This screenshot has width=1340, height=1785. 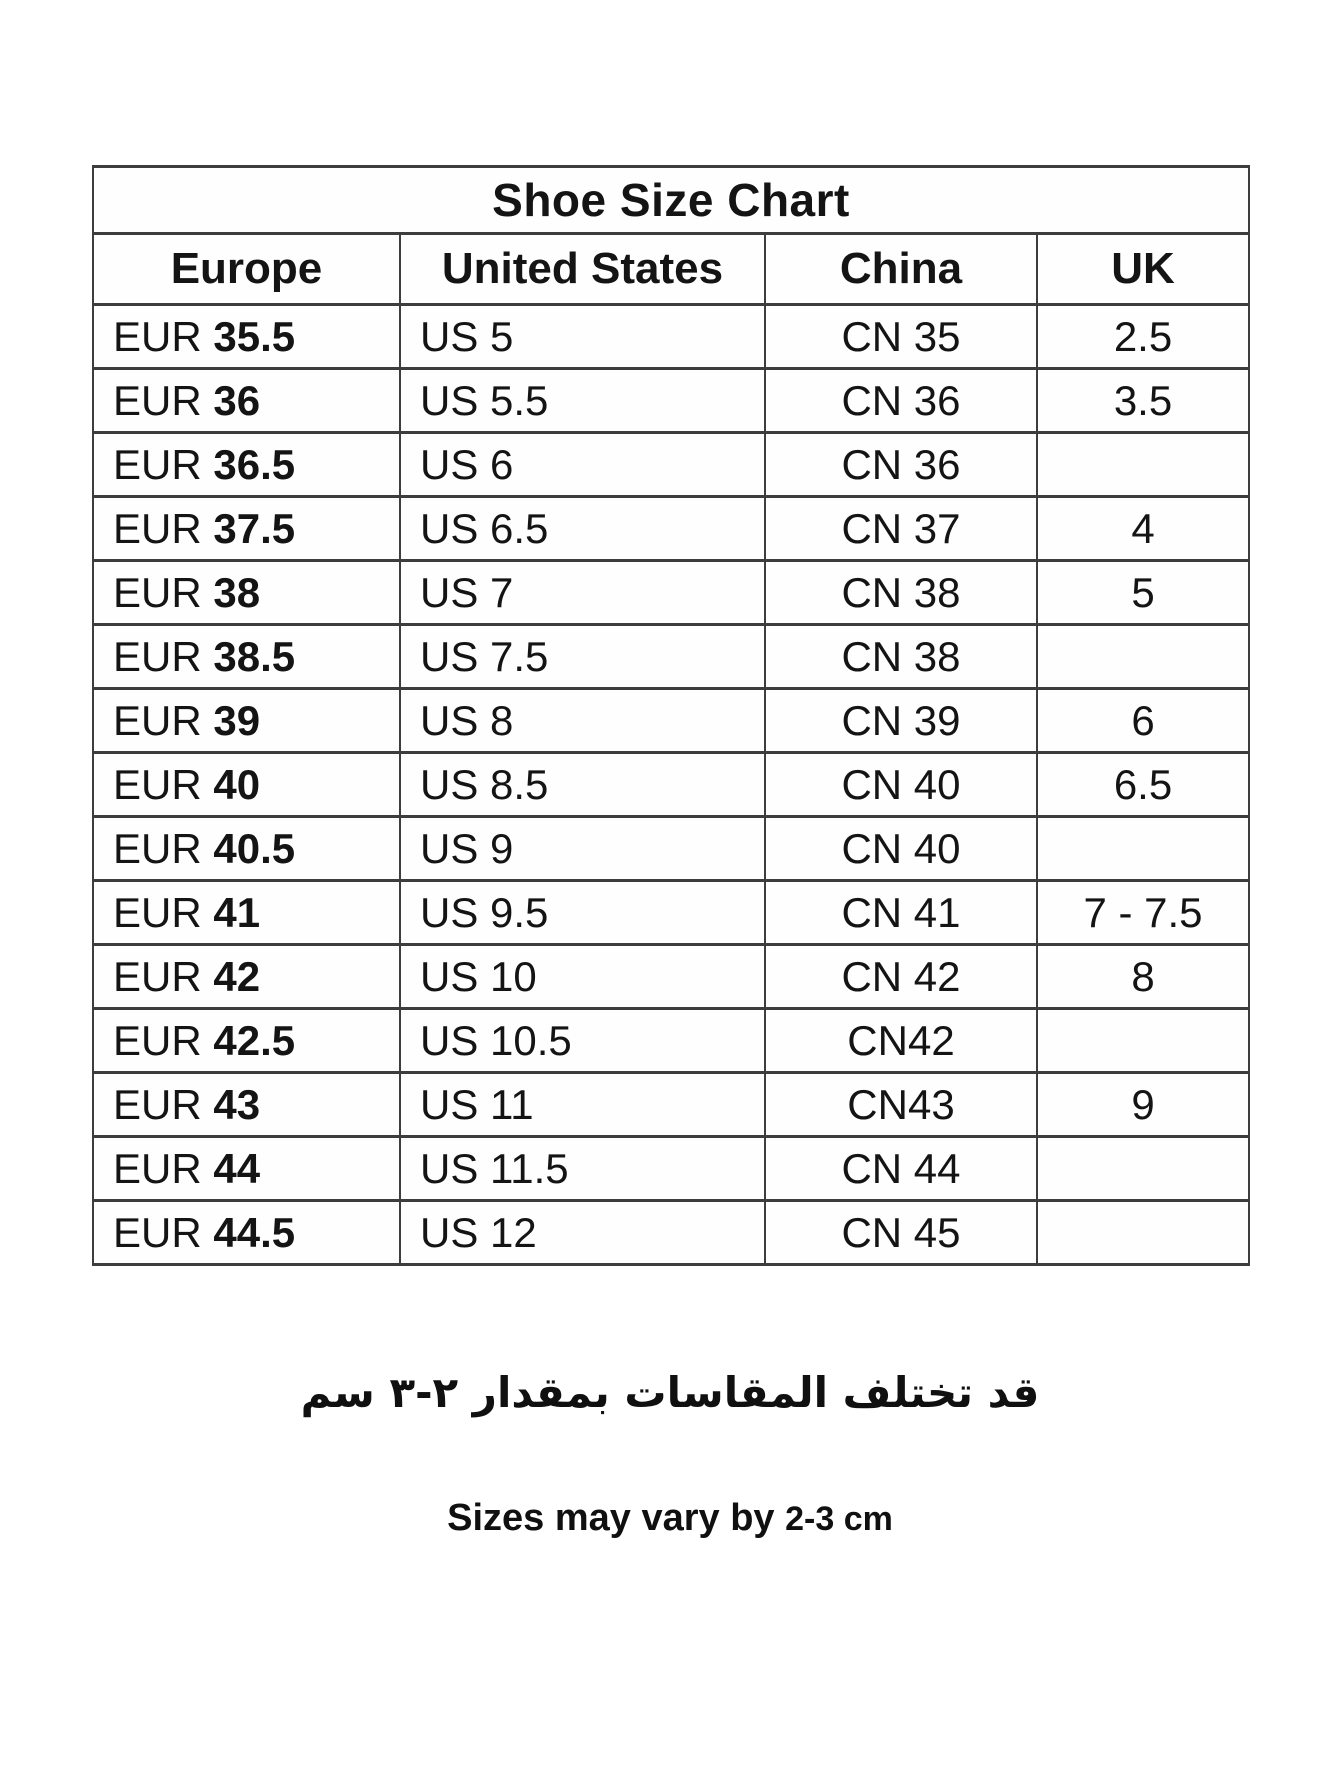 I want to click on cell-united-states: US 10, so click(x=582, y=976).